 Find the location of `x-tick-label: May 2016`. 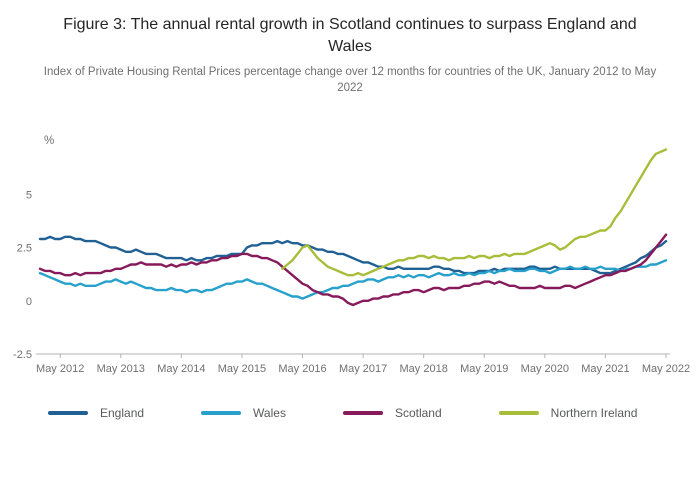

x-tick-label: May 2016 is located at coordinates (302, 369).